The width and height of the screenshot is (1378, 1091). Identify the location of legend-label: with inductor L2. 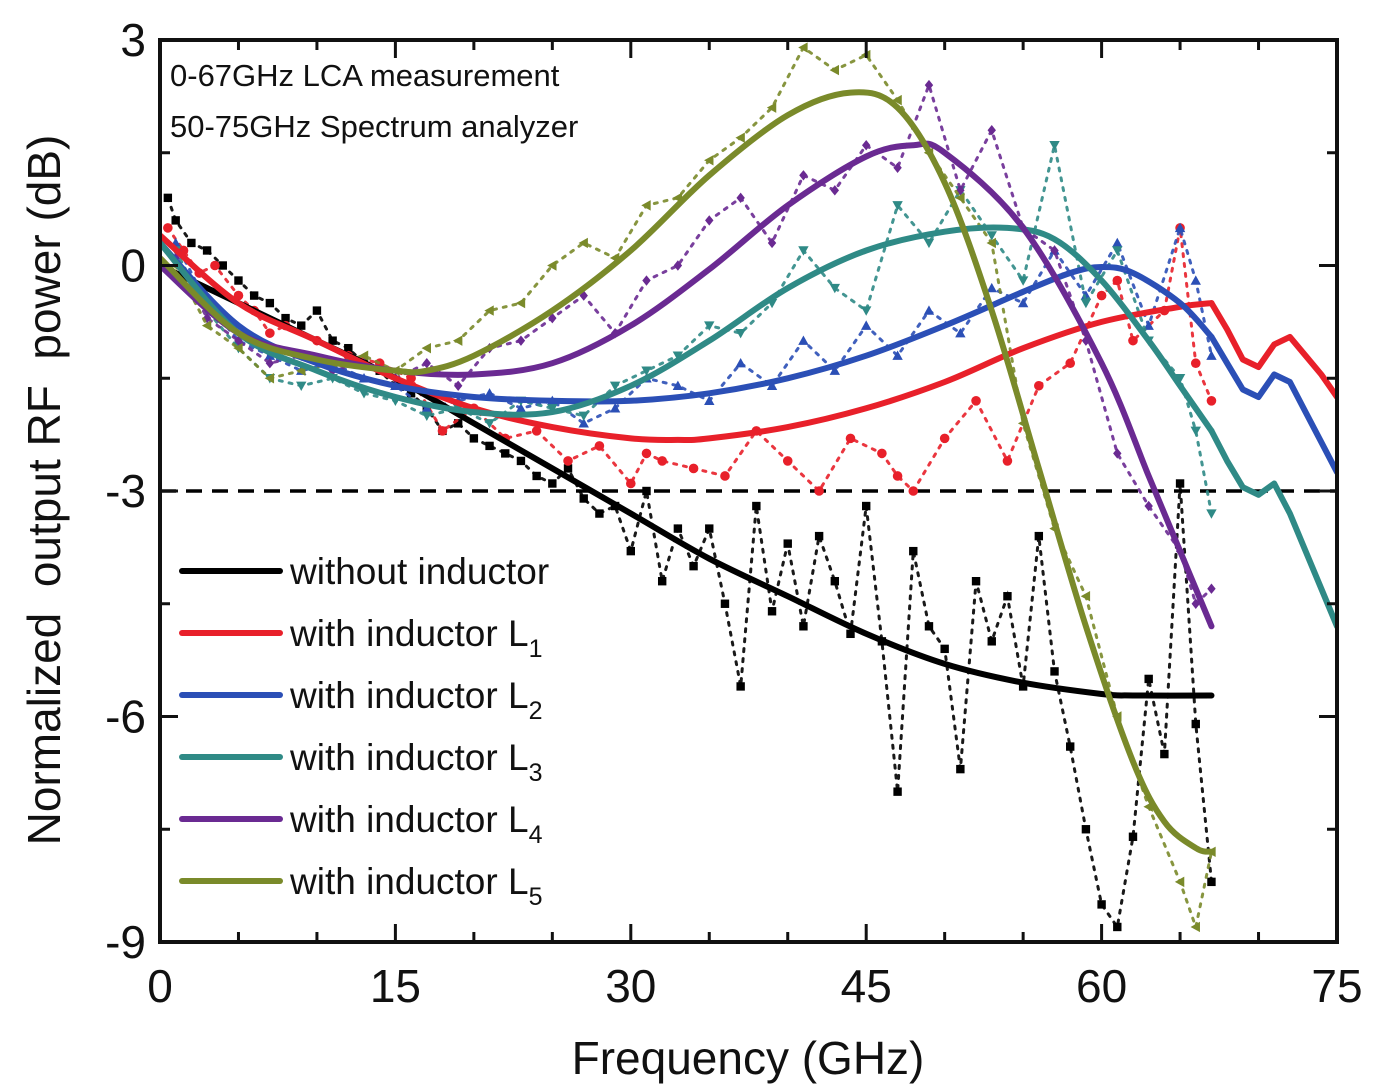
(415, 700).